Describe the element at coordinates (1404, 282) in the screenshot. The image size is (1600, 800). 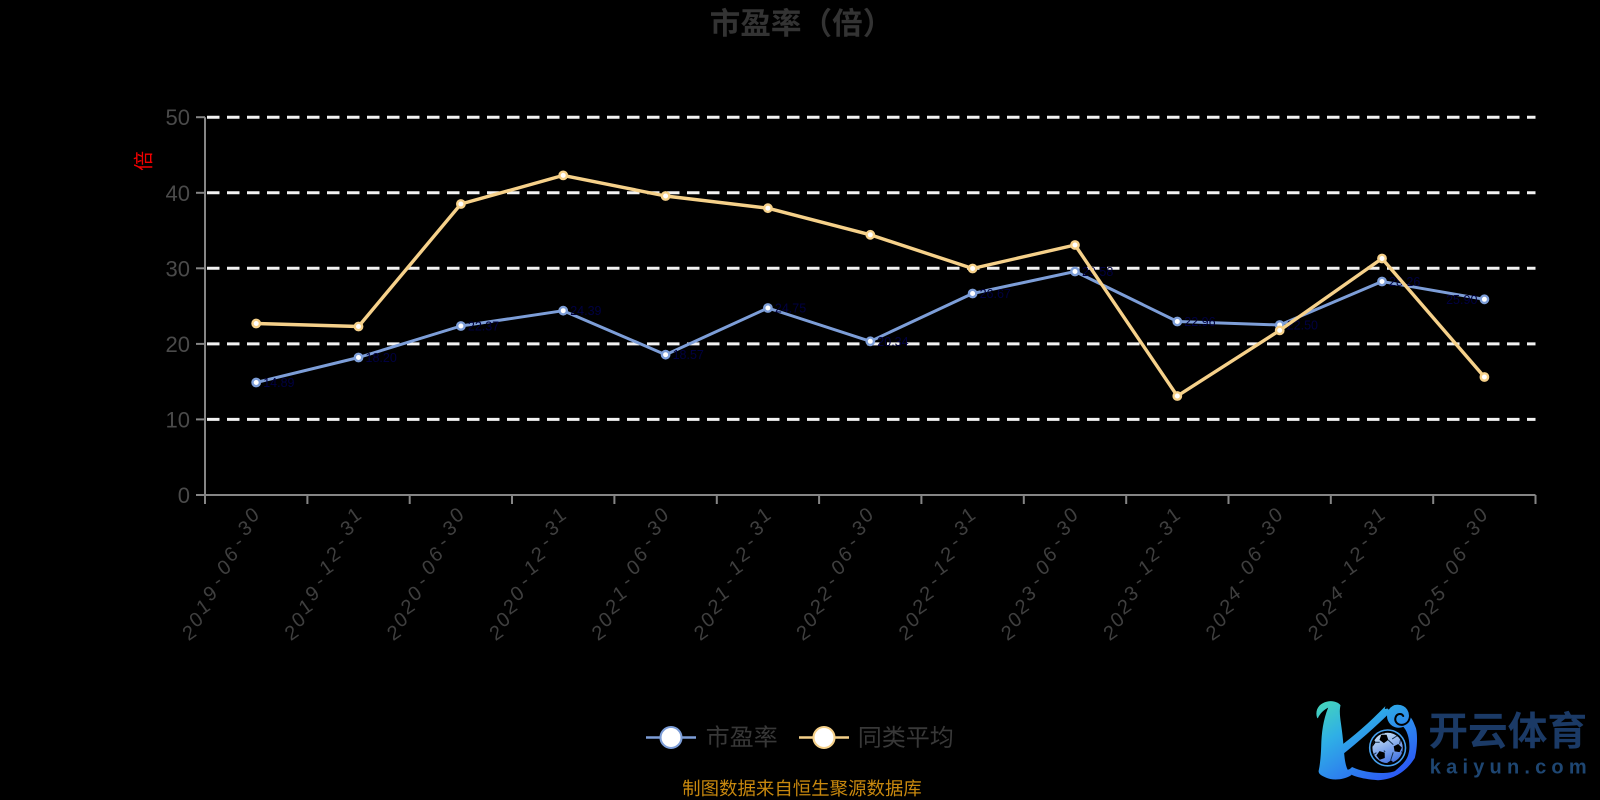
I see `svg-text: 28.26` at that location.